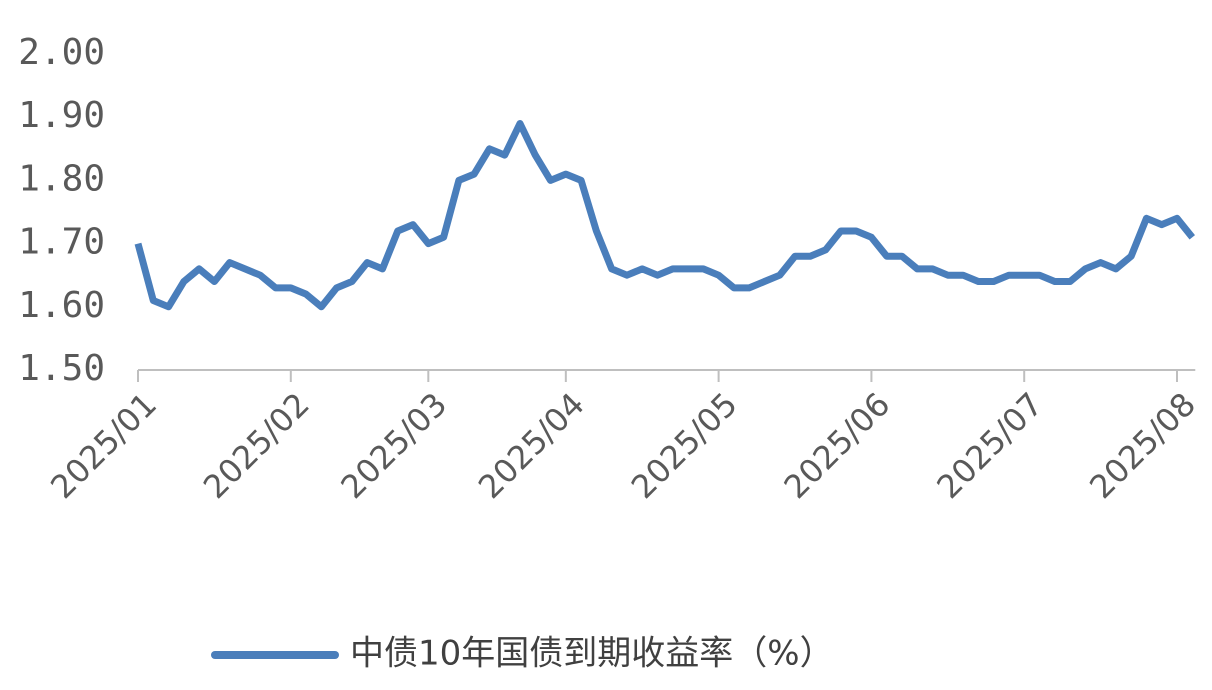 Image resolution: width=1212 pixels, height=690 pixels. What do you see at coordinates (61, 305) in the screenshot?
I see `y-tick-label: 1.60` at bounding box center [61, 305].